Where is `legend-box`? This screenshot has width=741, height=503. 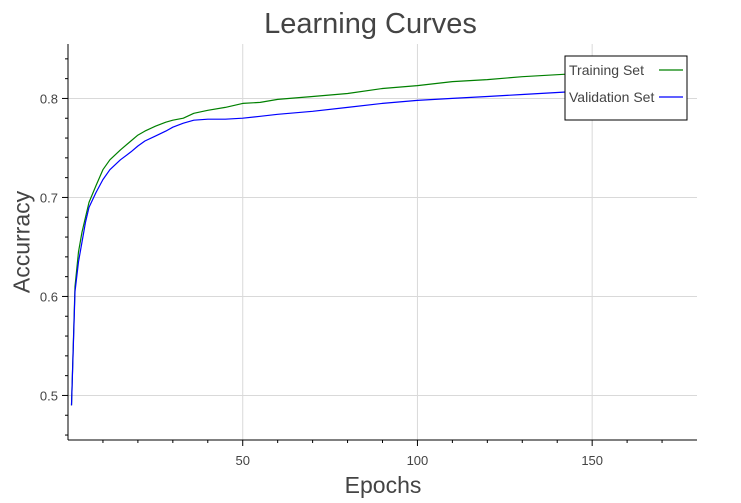 legend-box is located at coordinates (626, 88).